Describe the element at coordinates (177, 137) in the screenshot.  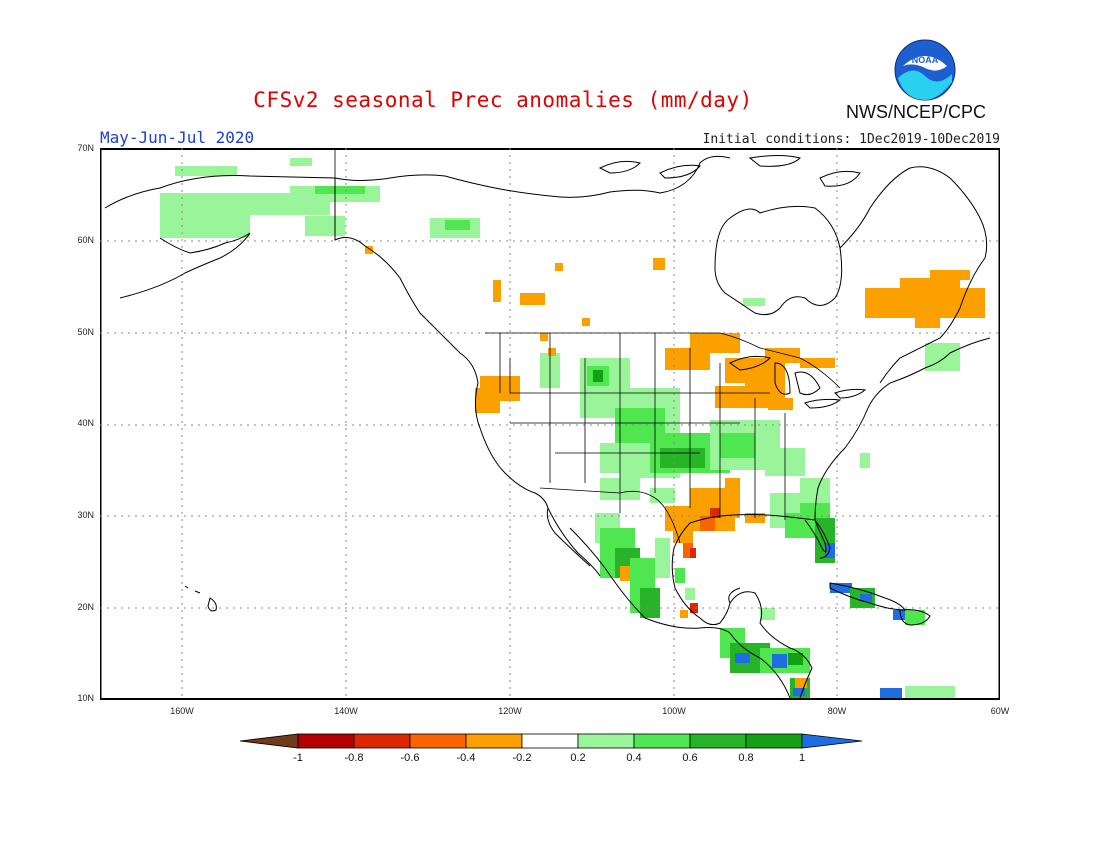
I see `season-label: May-Jun-Jul 2020` at that location.